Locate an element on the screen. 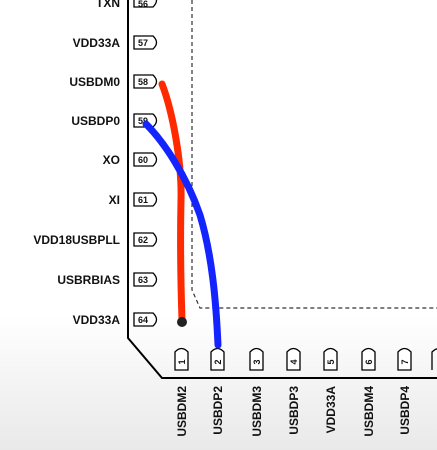 This screenshot has width=437, height=450. pin-VDD33A-5: 5 VDD33A is located at coordinates (330, 390).